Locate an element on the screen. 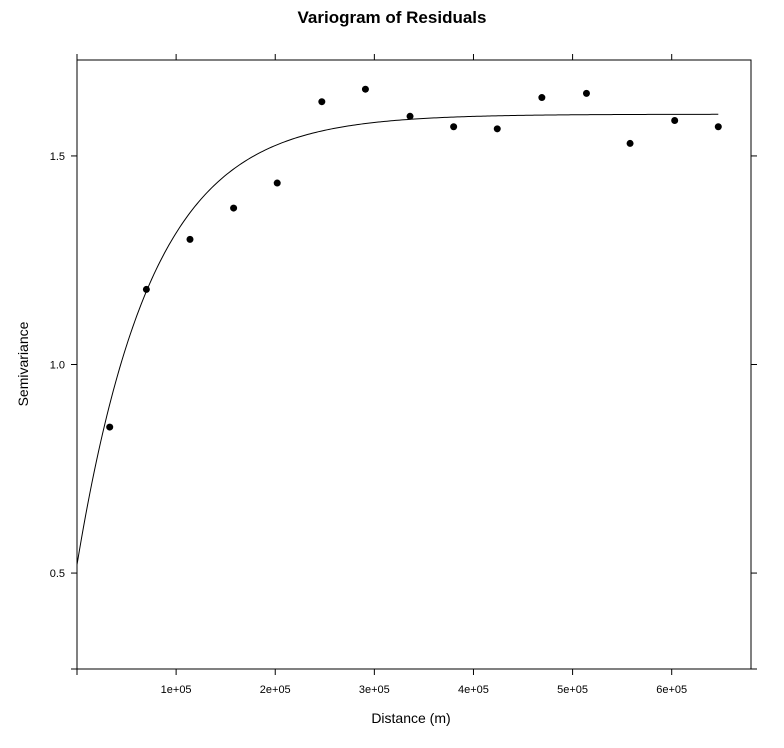 This screenshot has width=784, height=748. y-tick-label: 1.0 is located at coordinates (57, 366).